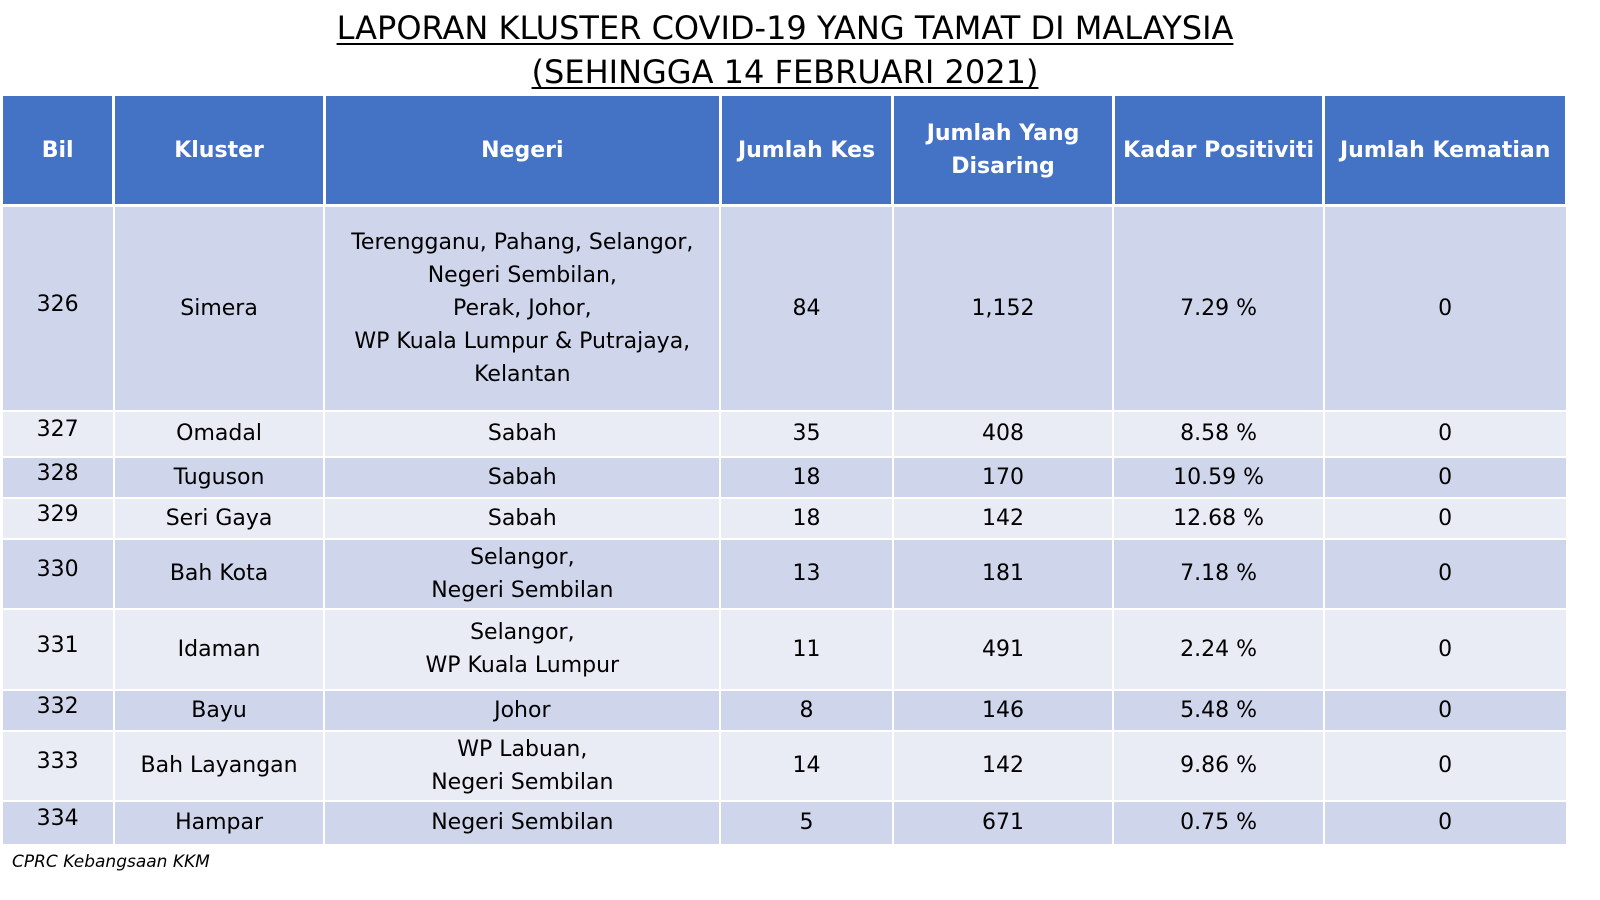  I want to click on cell-bil-text: 328, so click(57, 473).